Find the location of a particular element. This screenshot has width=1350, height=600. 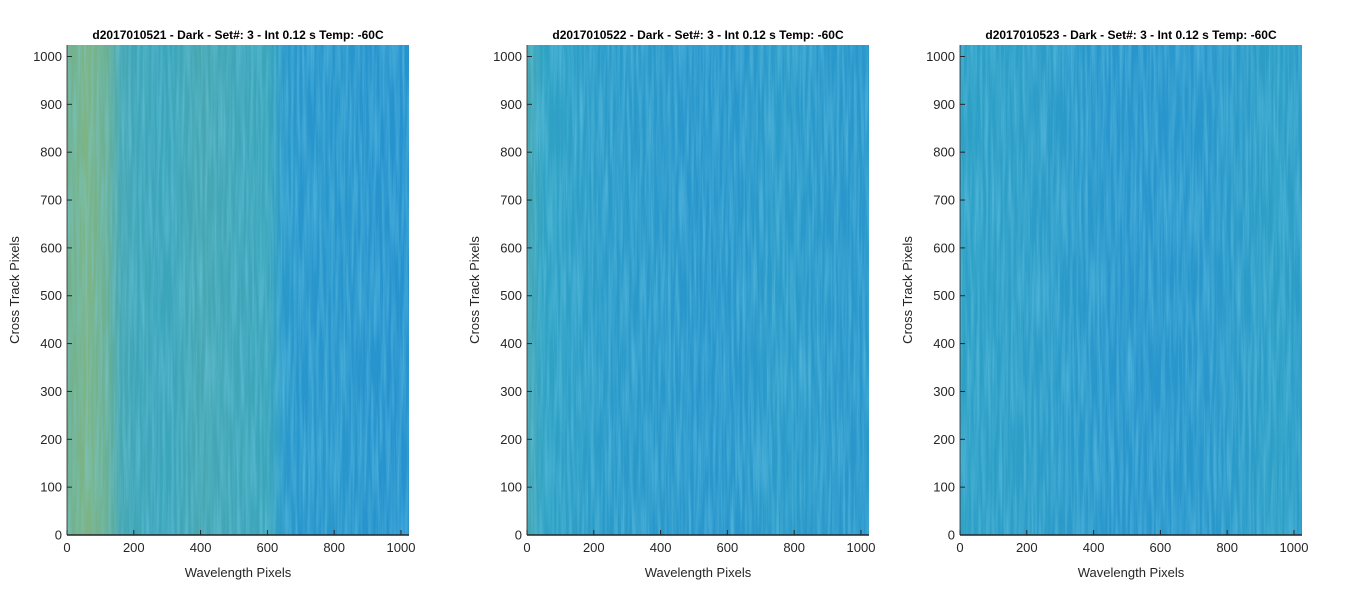

y-ticks-3: 0 100 200 300 400 500 600 700 800 900 1000 is located at coordinates (945, 296).